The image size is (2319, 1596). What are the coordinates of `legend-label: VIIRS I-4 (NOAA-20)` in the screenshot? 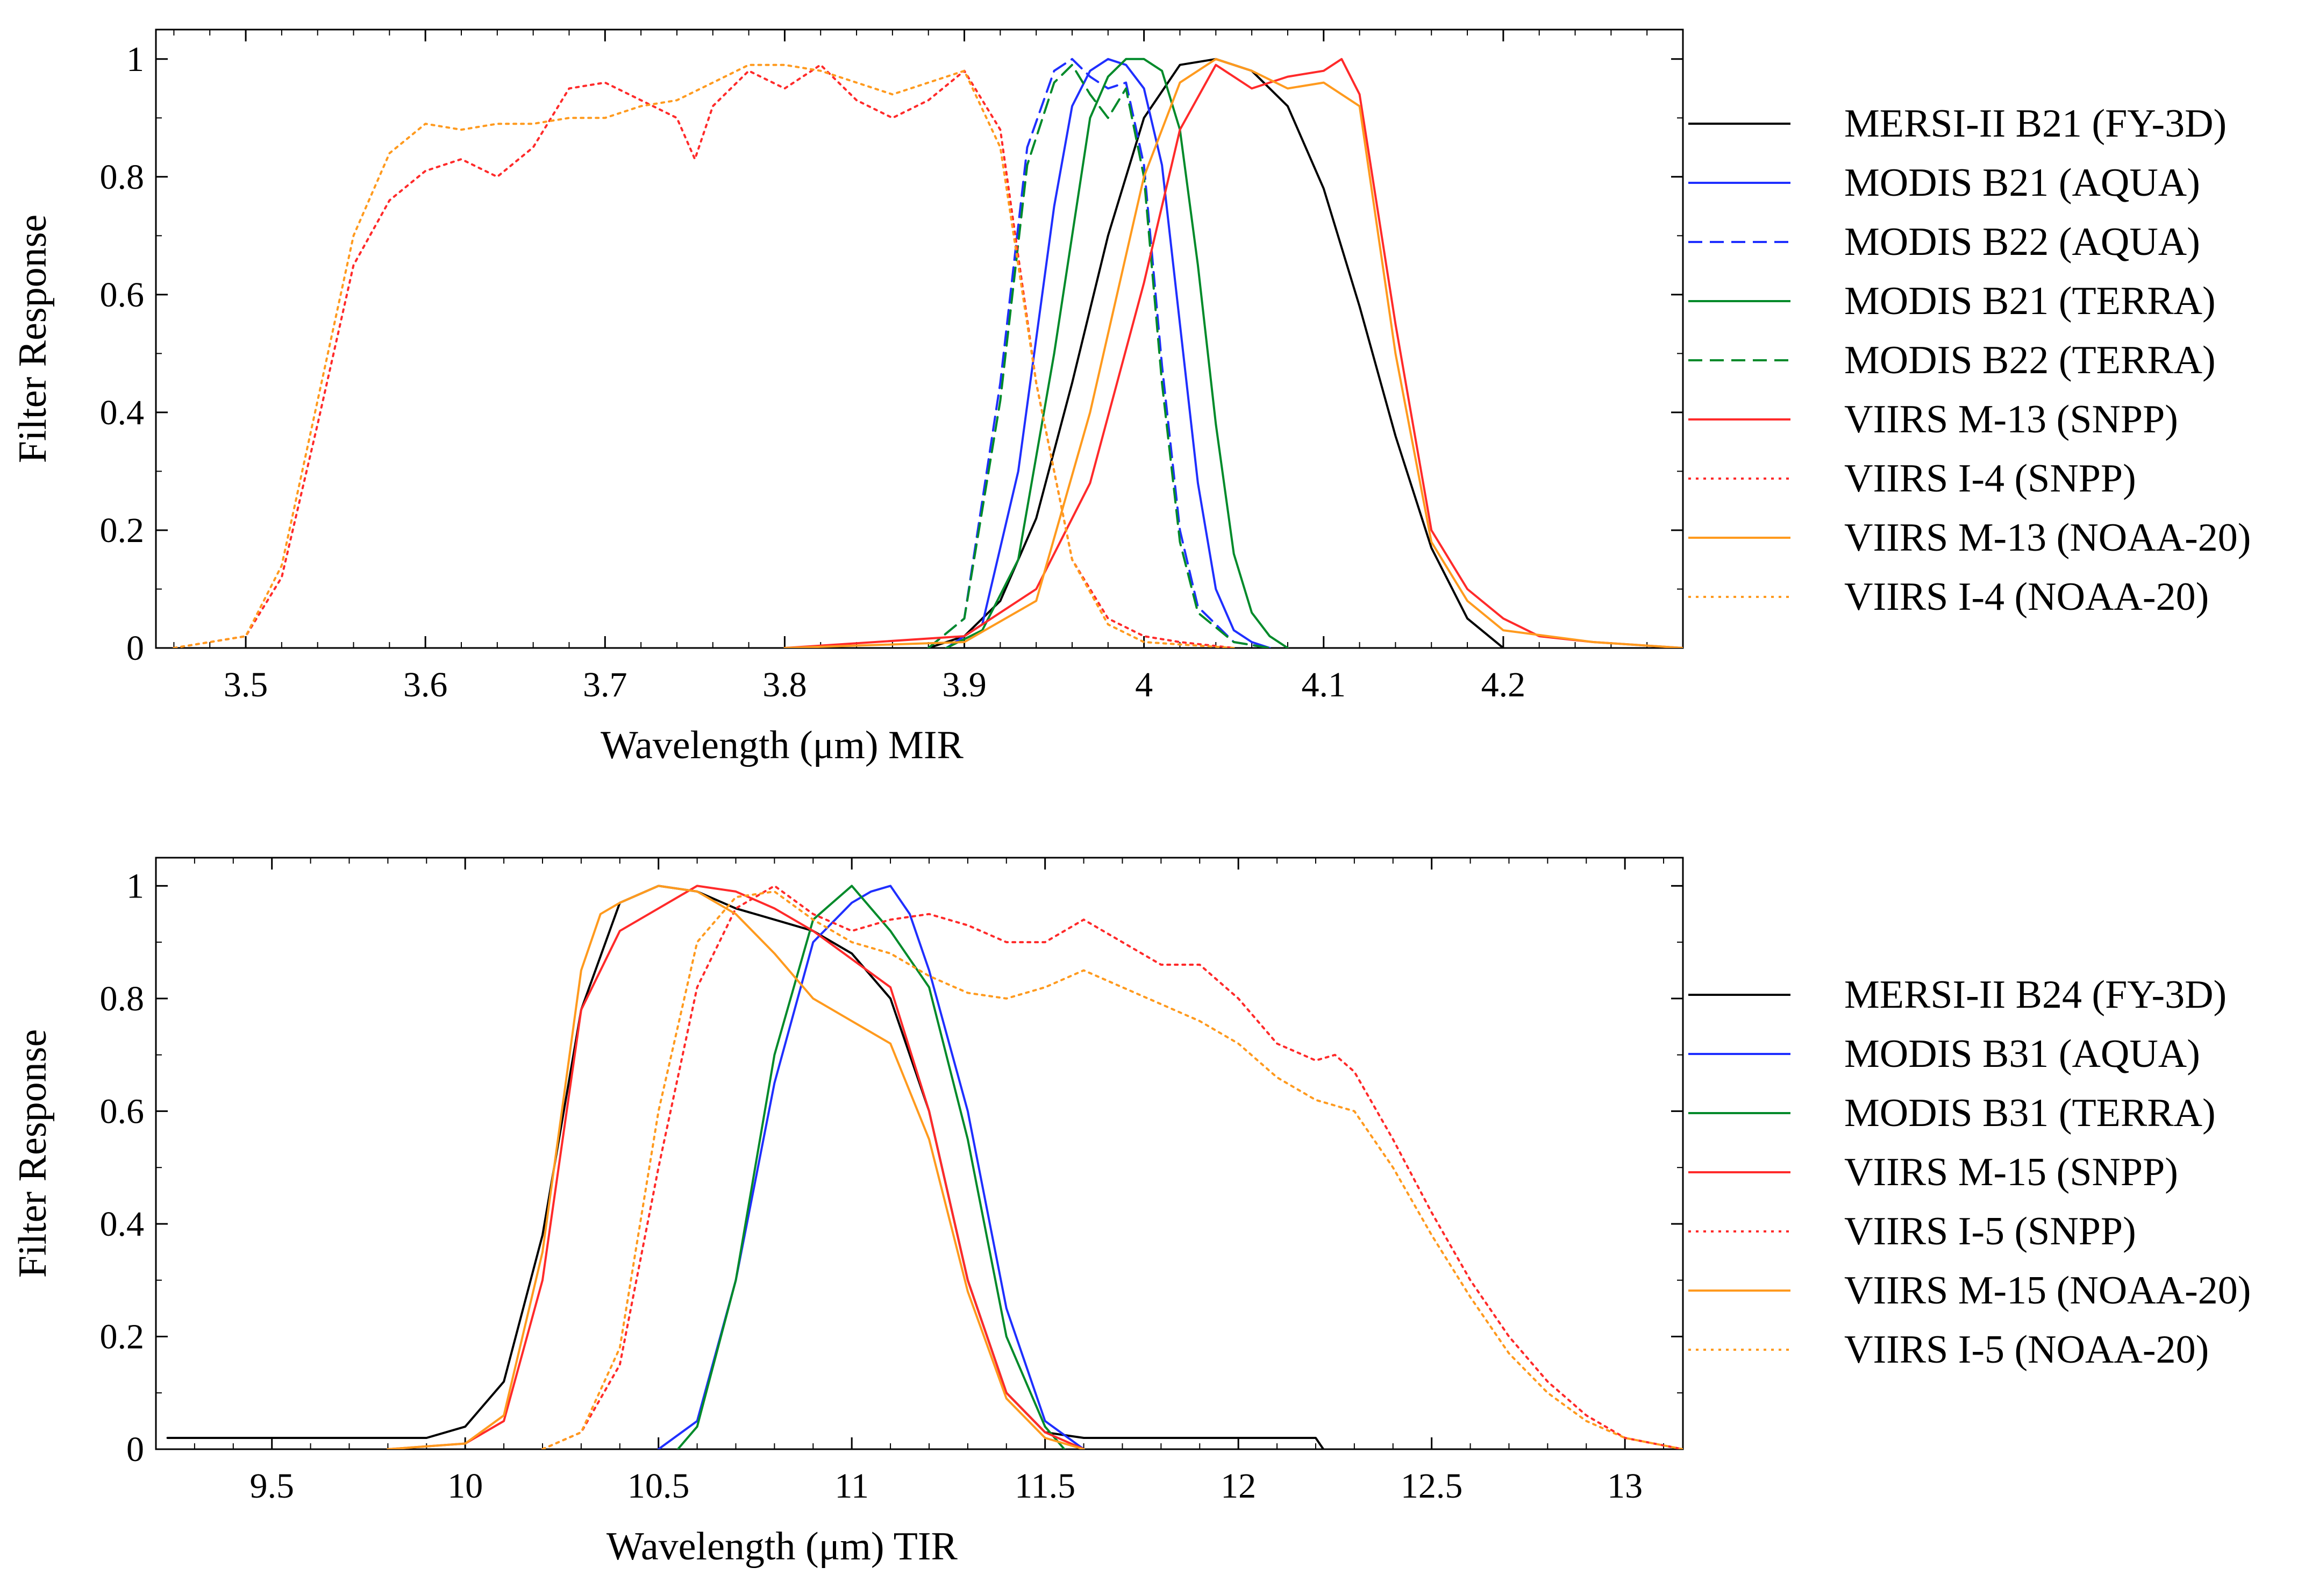 It's located at (2026, 597).